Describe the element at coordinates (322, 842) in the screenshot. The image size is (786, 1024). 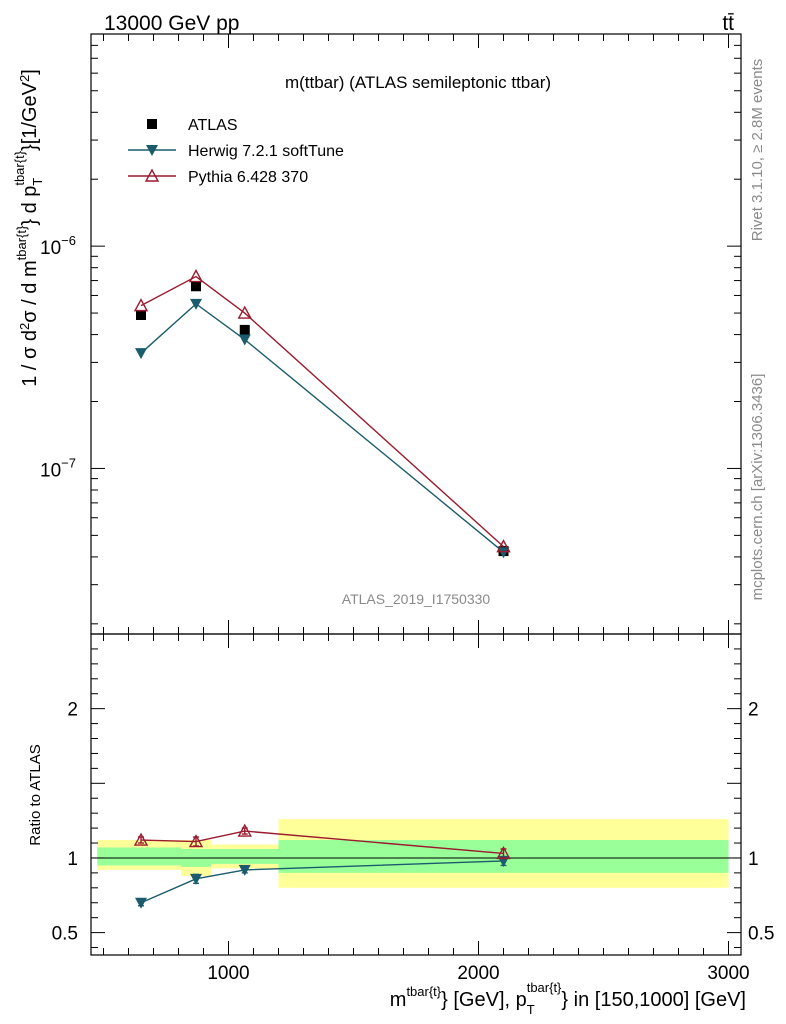
I see `ratio-line-pythia` at that location.